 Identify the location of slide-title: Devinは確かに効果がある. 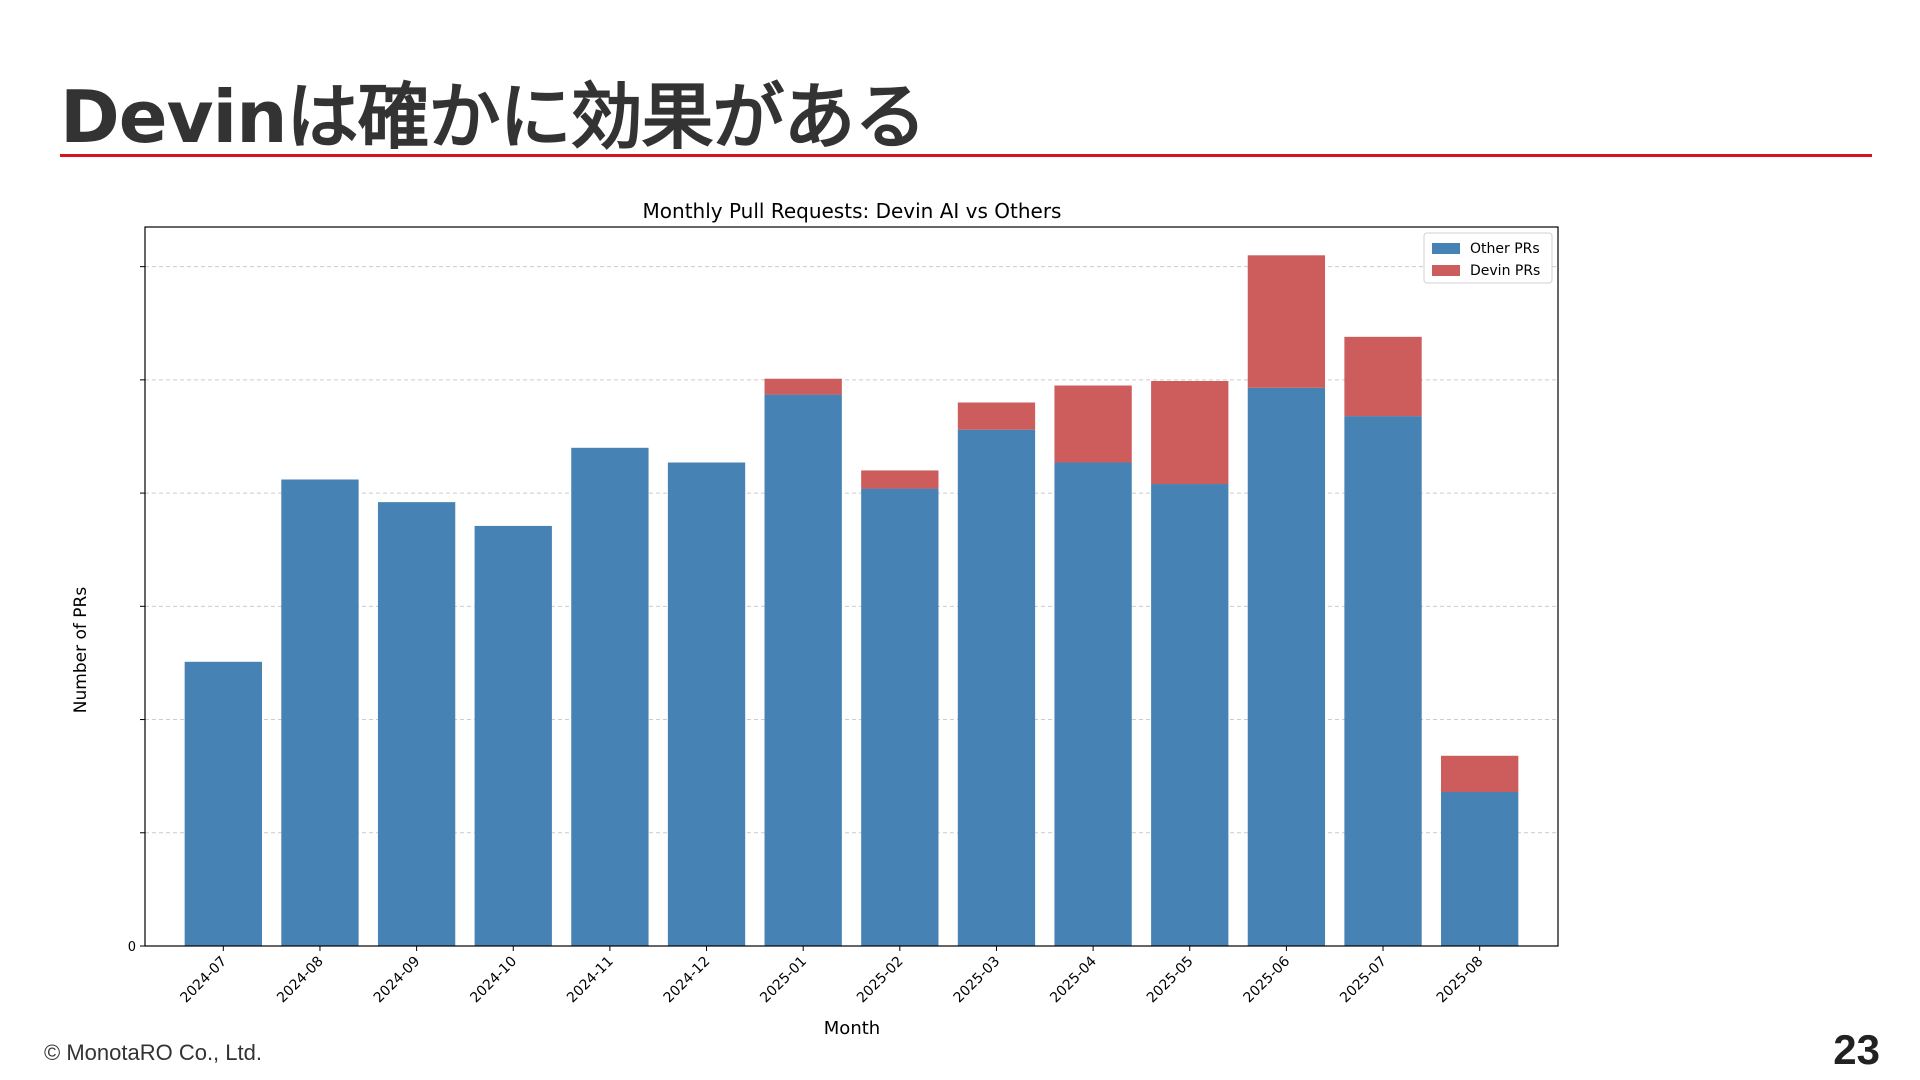
(493, 117).